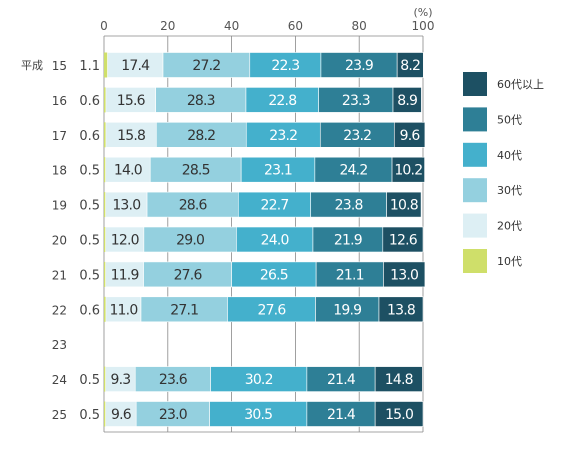  Describe the element at coordinates (295, 26) in the screenshot. I see `x-tick-label: 60` at that location.